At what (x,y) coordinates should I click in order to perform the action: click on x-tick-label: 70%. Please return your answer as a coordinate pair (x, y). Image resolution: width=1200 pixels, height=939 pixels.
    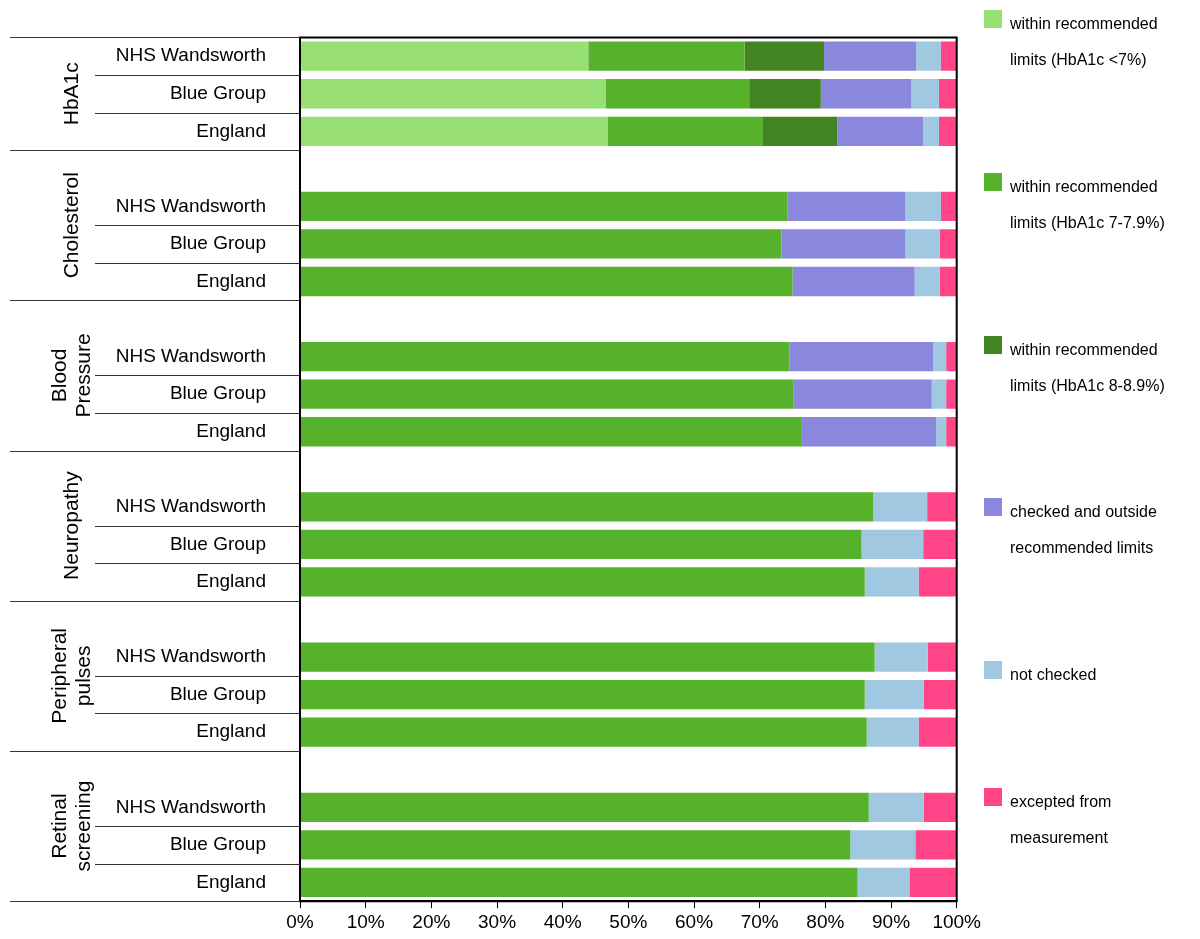
    Looking at the image, I should click on (759, 921).